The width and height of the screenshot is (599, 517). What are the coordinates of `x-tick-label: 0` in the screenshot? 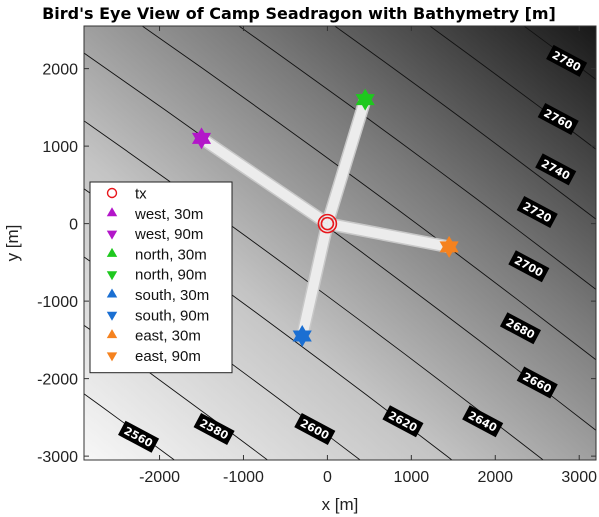 It's located at (327, 477).